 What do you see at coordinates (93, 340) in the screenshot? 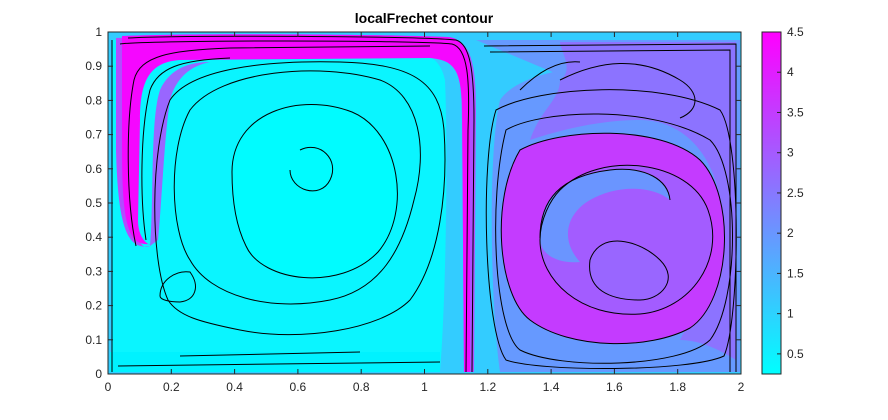
I see `y-tick-label: 0.1` at bounding box center [93, 340].